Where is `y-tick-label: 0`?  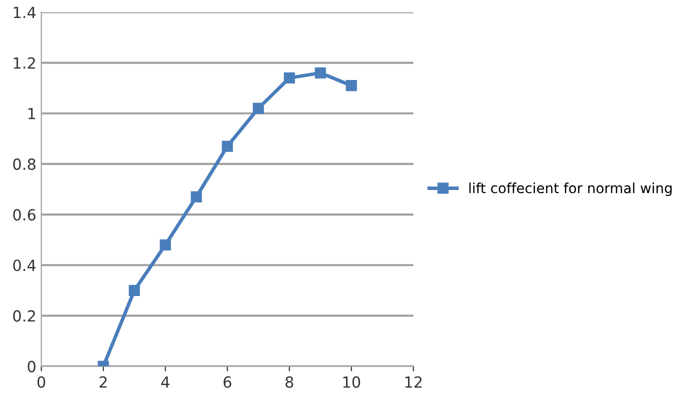
y-tick-label: 0 is located at coordinates (32, 366).